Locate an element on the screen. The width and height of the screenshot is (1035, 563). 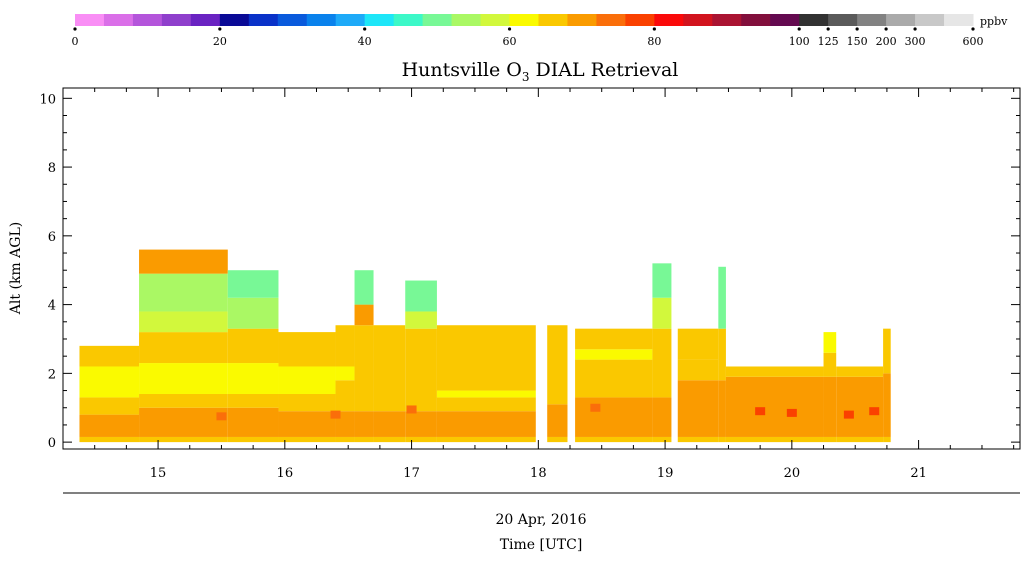
colorbar-tick-label: 600 is located at coordinates (973, 41).